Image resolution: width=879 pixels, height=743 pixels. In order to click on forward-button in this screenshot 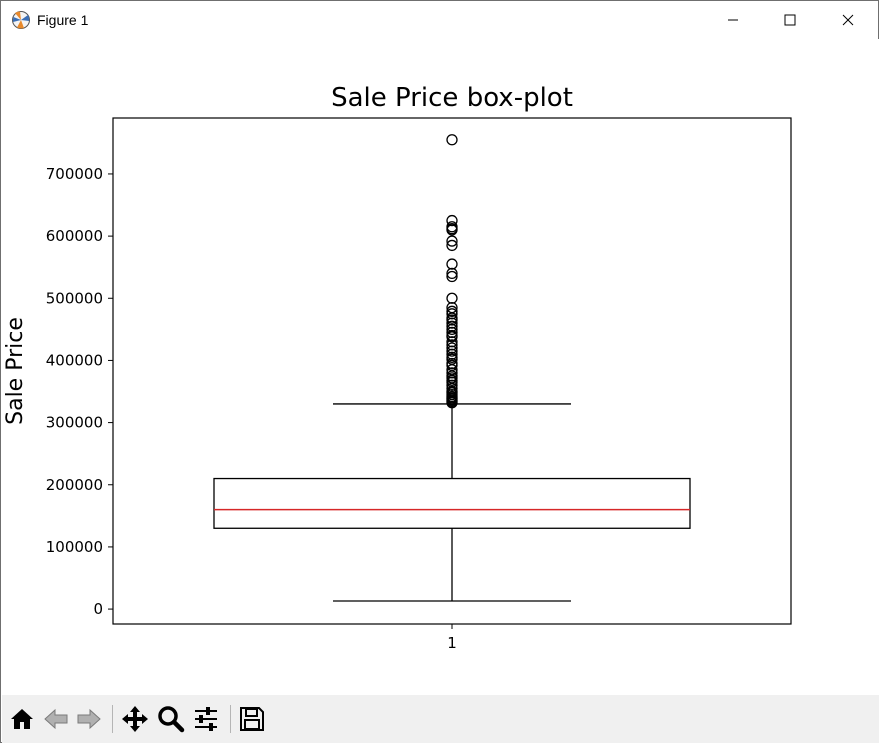, I will do `click(89, 719)`.